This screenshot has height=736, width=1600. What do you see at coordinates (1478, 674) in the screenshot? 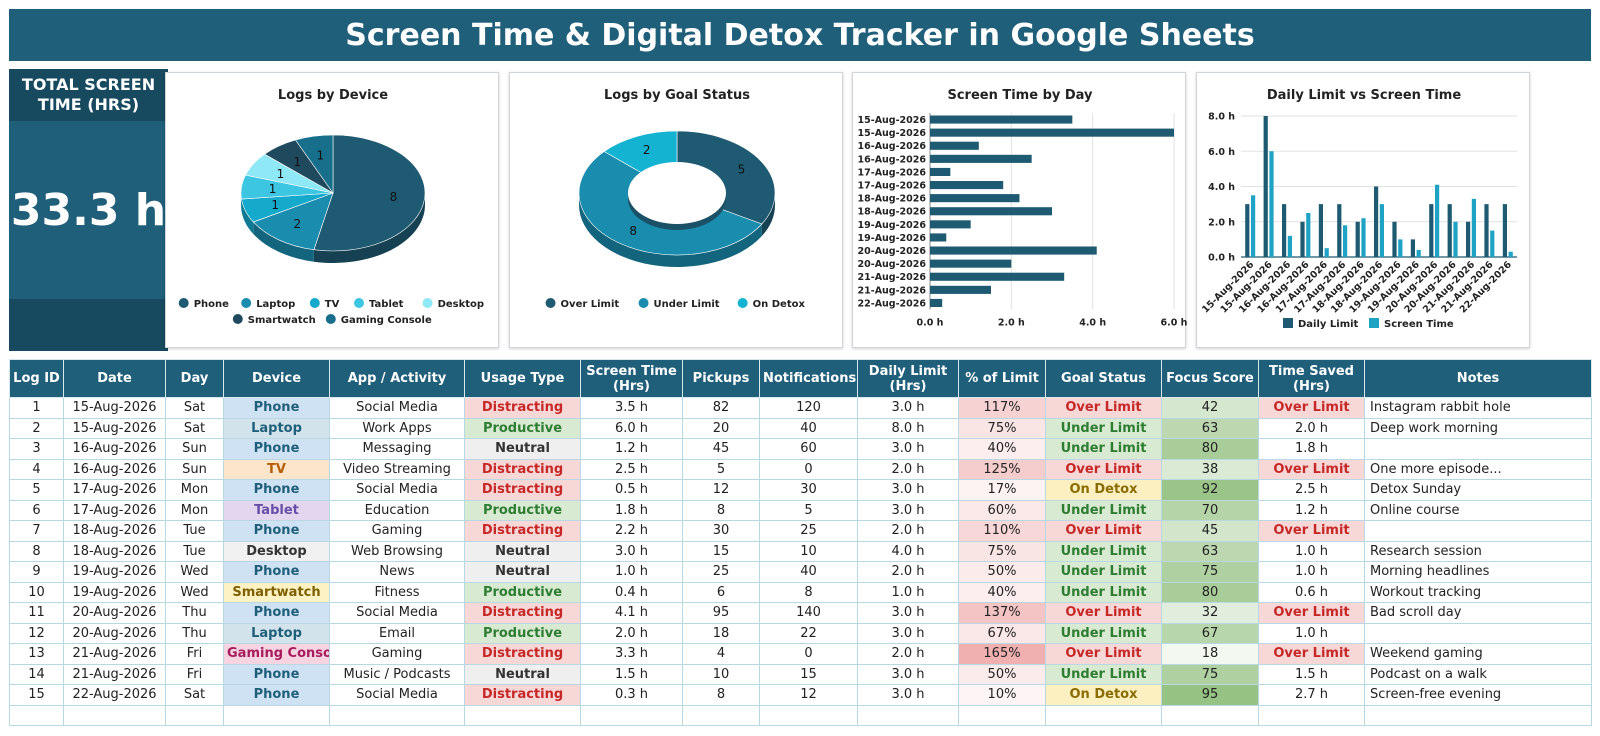
I see `cell-notes: Podcast on a walk` at bounding box center [1478, 674].